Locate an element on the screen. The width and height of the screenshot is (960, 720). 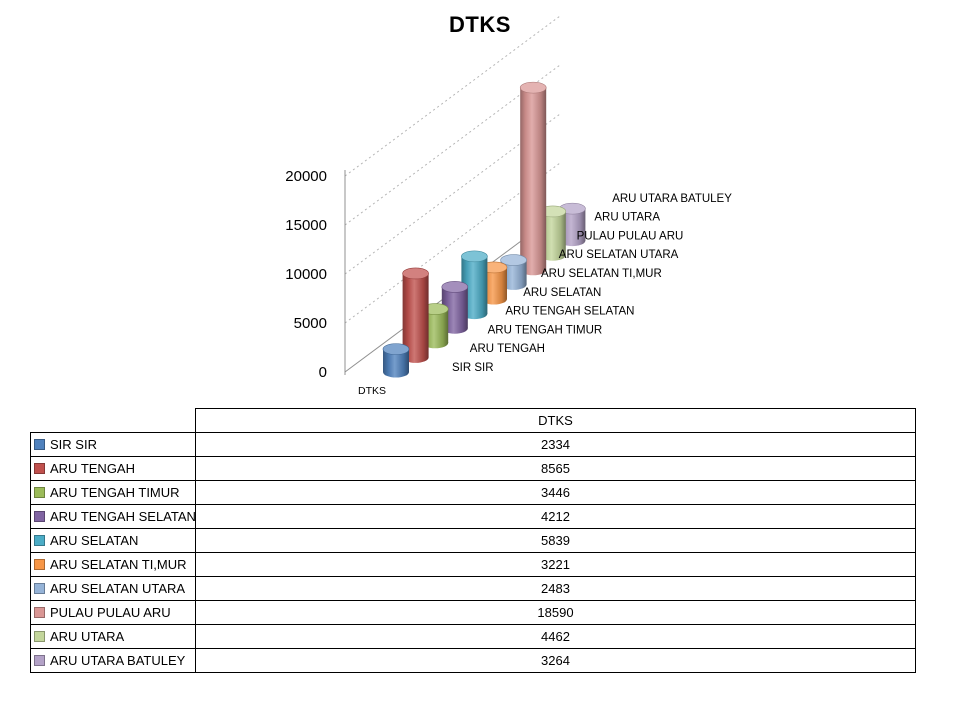
value-cell: 8565 is located at coordinates (555, 468).